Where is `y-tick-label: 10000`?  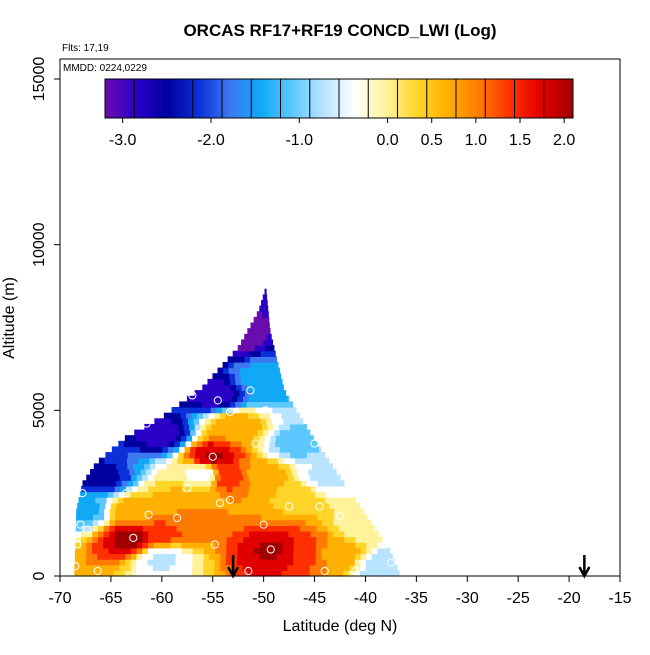 y-tick-label: 10000 is located at coordinates (39, 244).